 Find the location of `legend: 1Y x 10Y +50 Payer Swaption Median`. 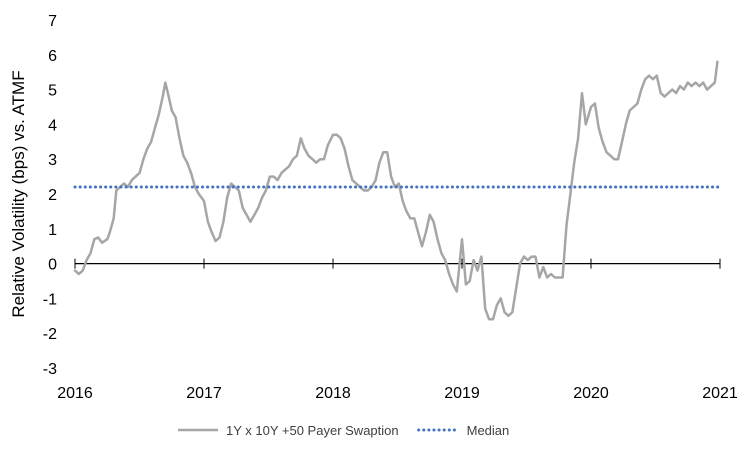

legend: 1Y x 10Y +50 Payer Swaption Median is located at coordinates (343, 430).